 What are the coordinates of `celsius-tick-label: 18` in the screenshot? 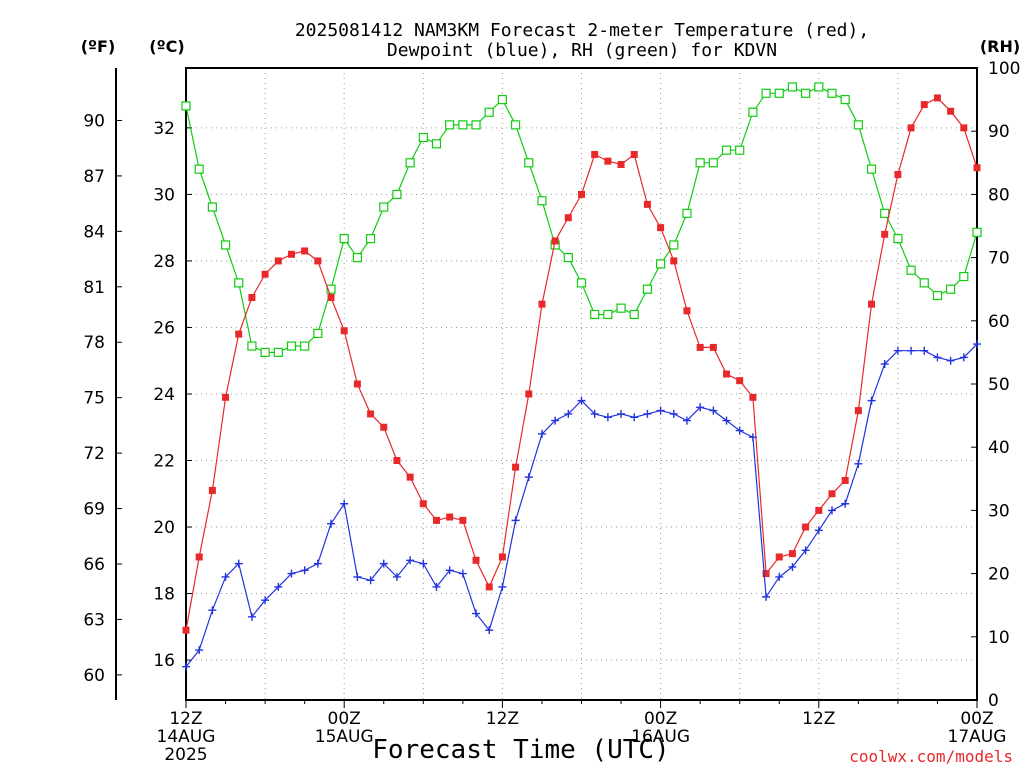 It's located at (164, 595).